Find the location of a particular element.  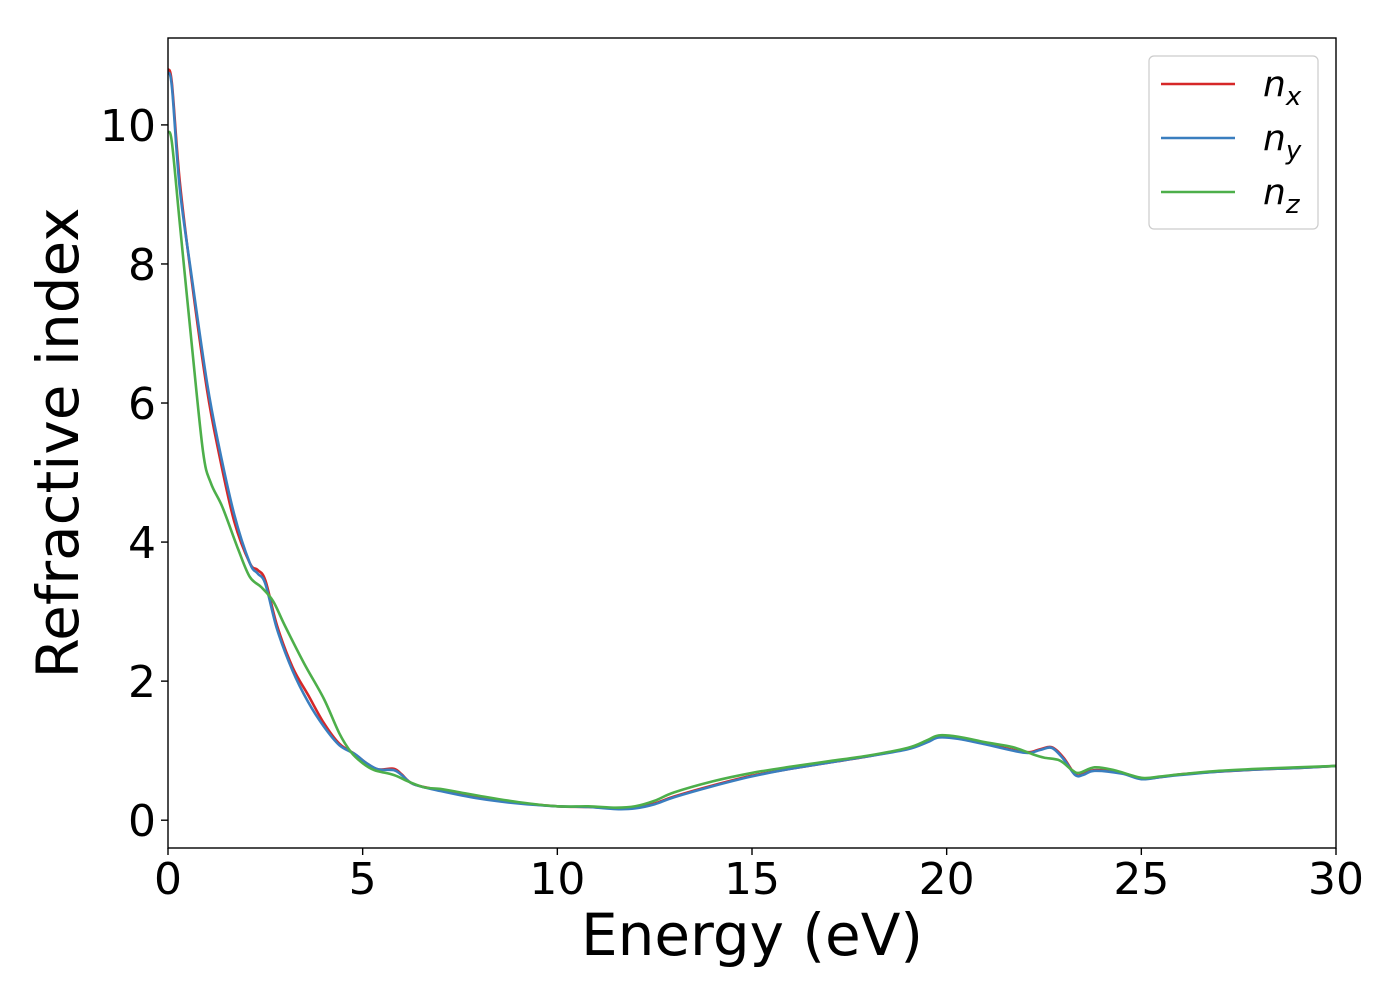

x-tick-label: 10 is located at coordinates (557, 879).